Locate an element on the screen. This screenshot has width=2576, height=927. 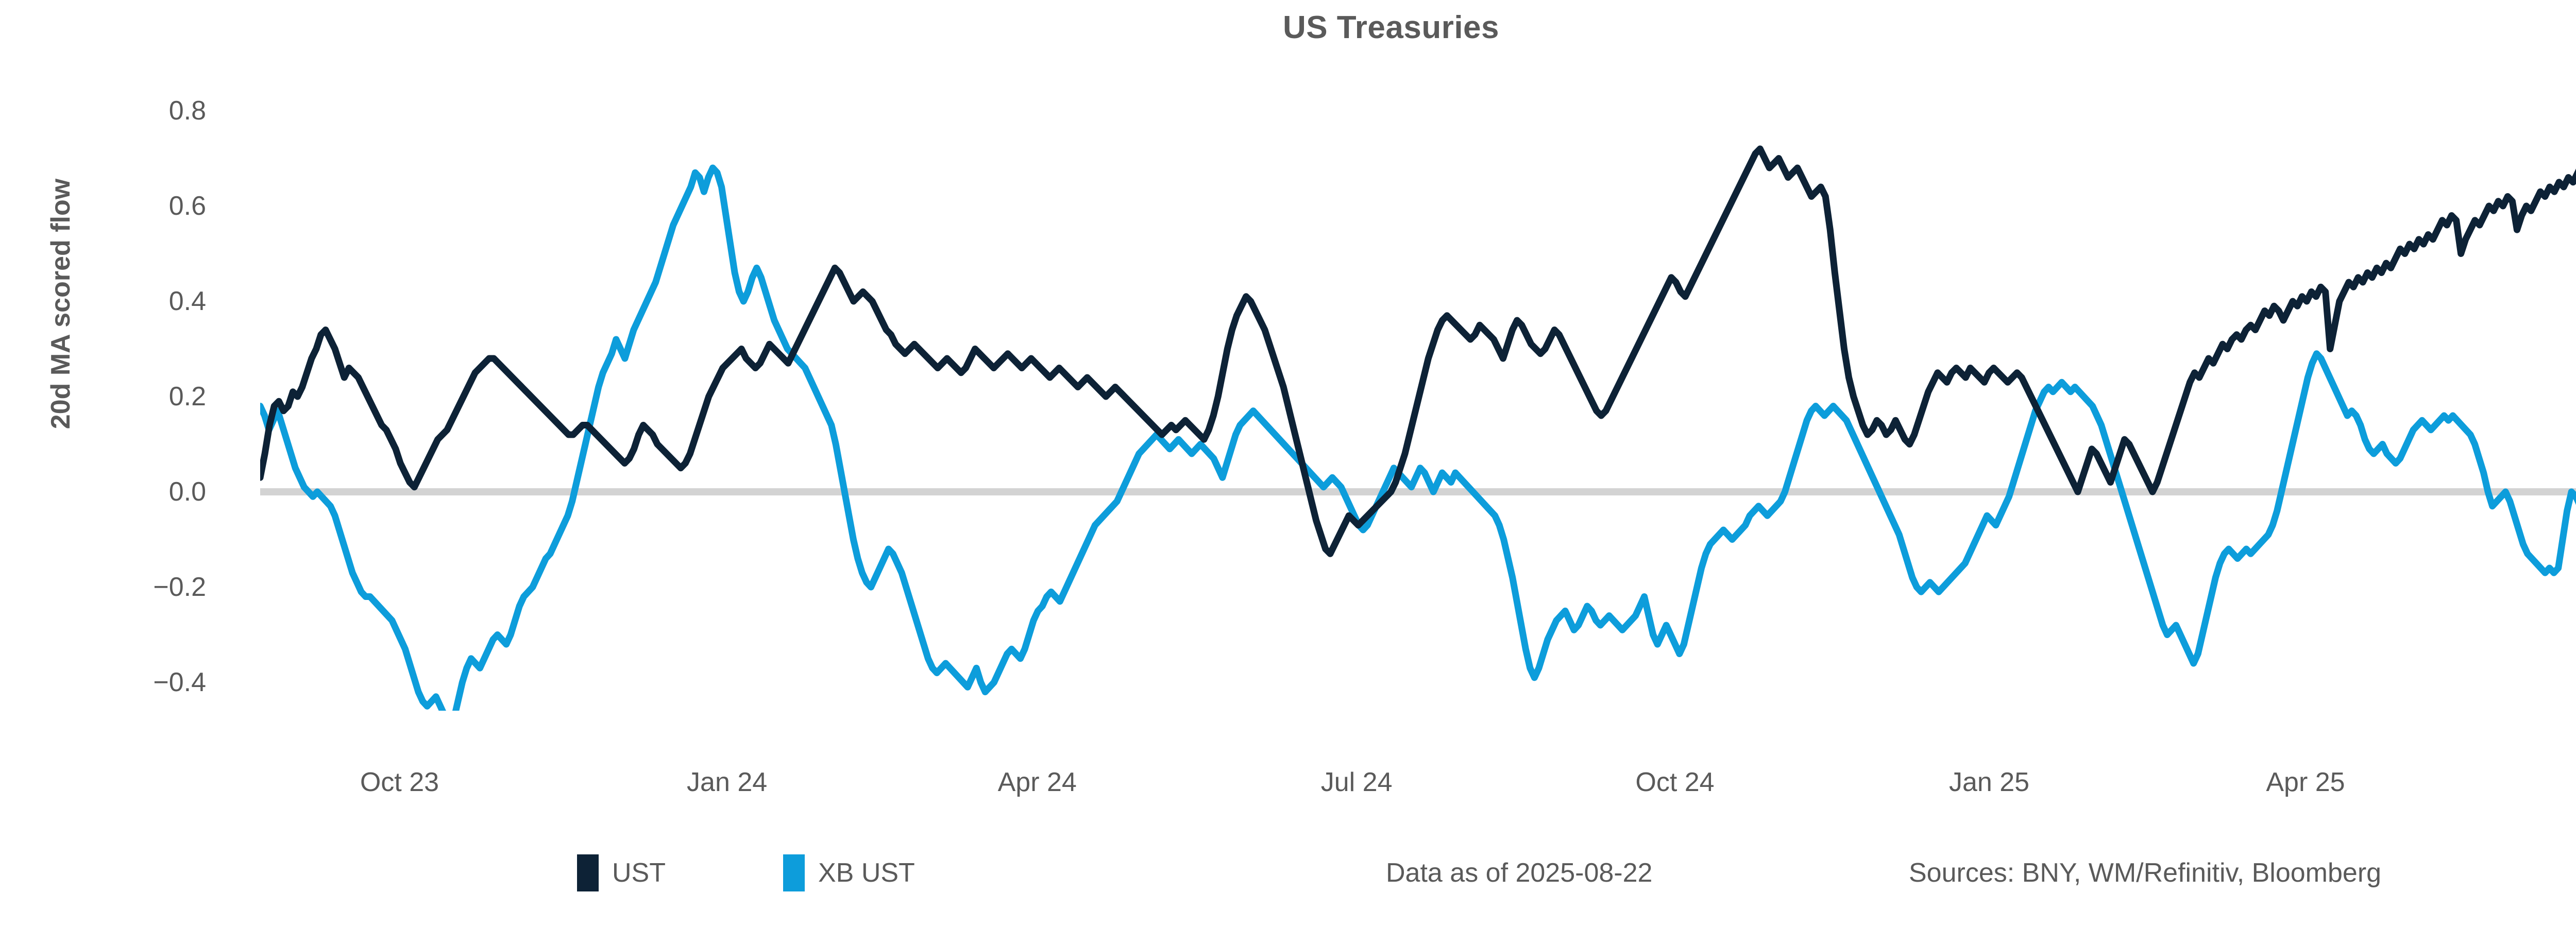
x-tick-label: Oct 23 is located at coordinates (399, 782).